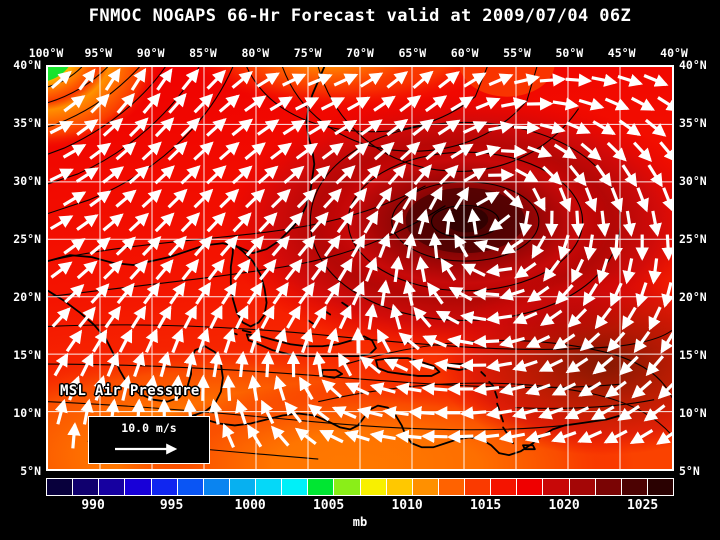  What do you see at coordinates (412, 53) in the screenshot?
I see `lon-tick-7: 65°W` at bounding box center [412, 53].